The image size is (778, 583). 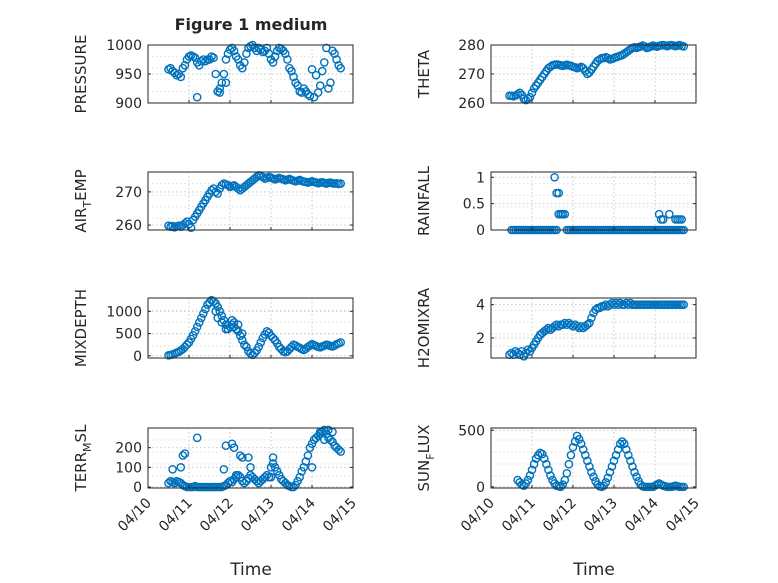 I want to click on x-axis-label-left: Time, so click(x=250, y=570).